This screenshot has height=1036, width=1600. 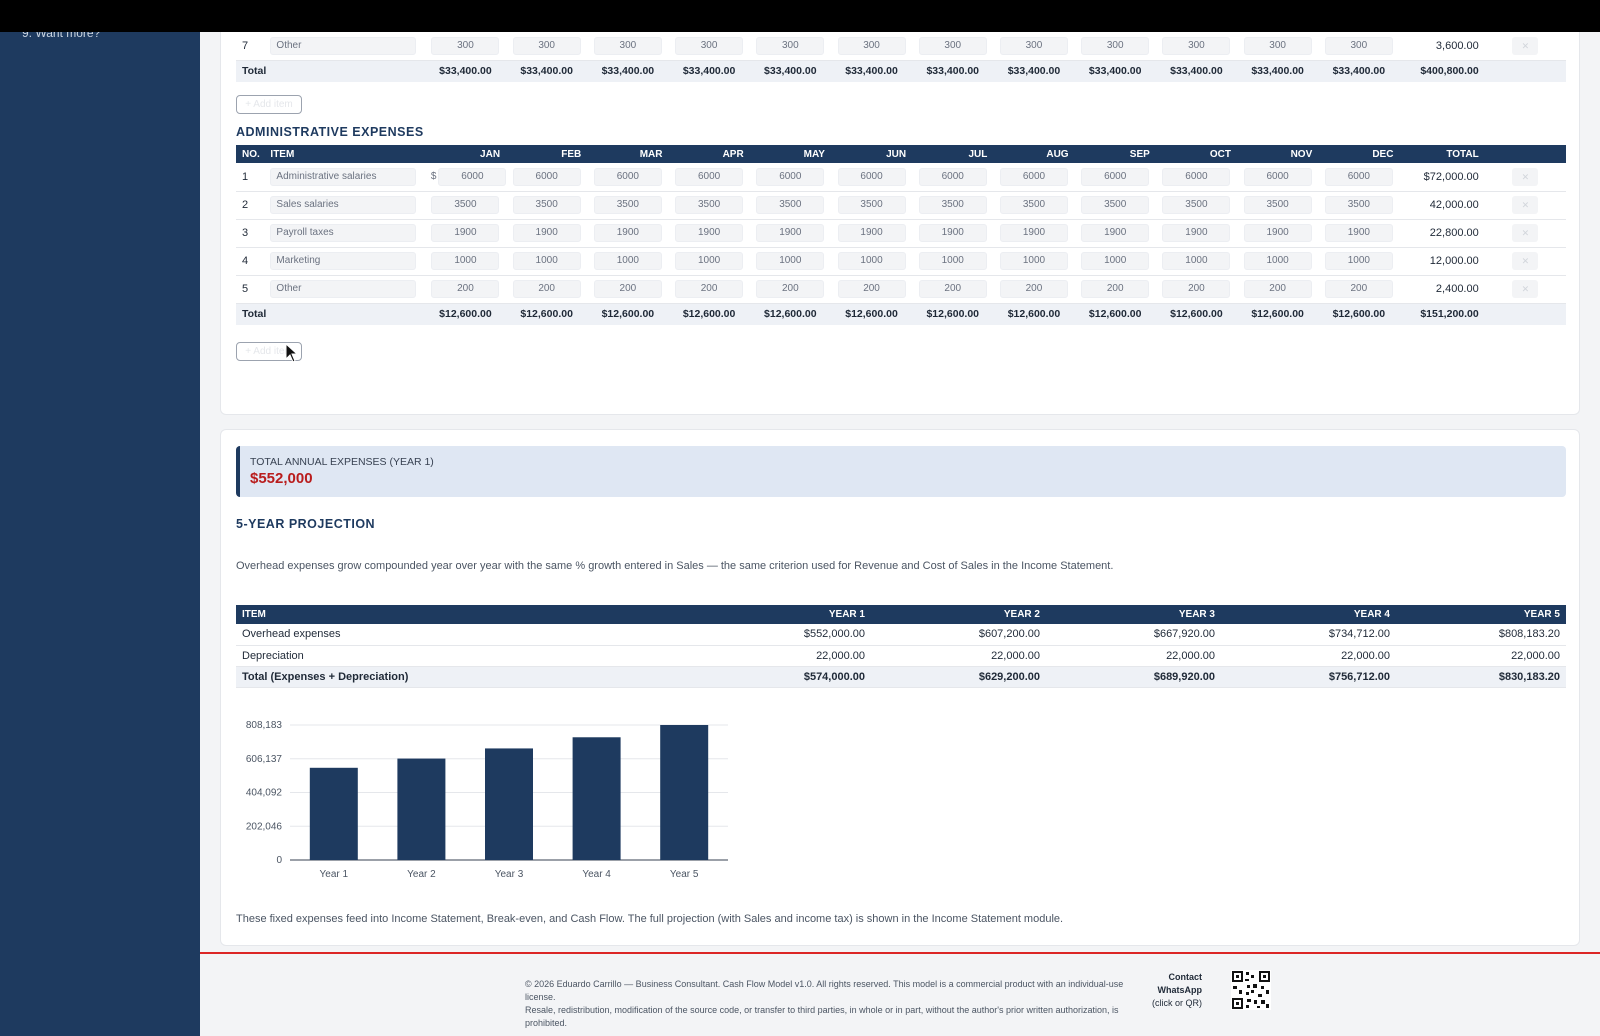 What do you see at coordinates (1308, 635) in the screenshot?
I see `projection-cell: $734,712.00` at bounding box center [1308, 635].